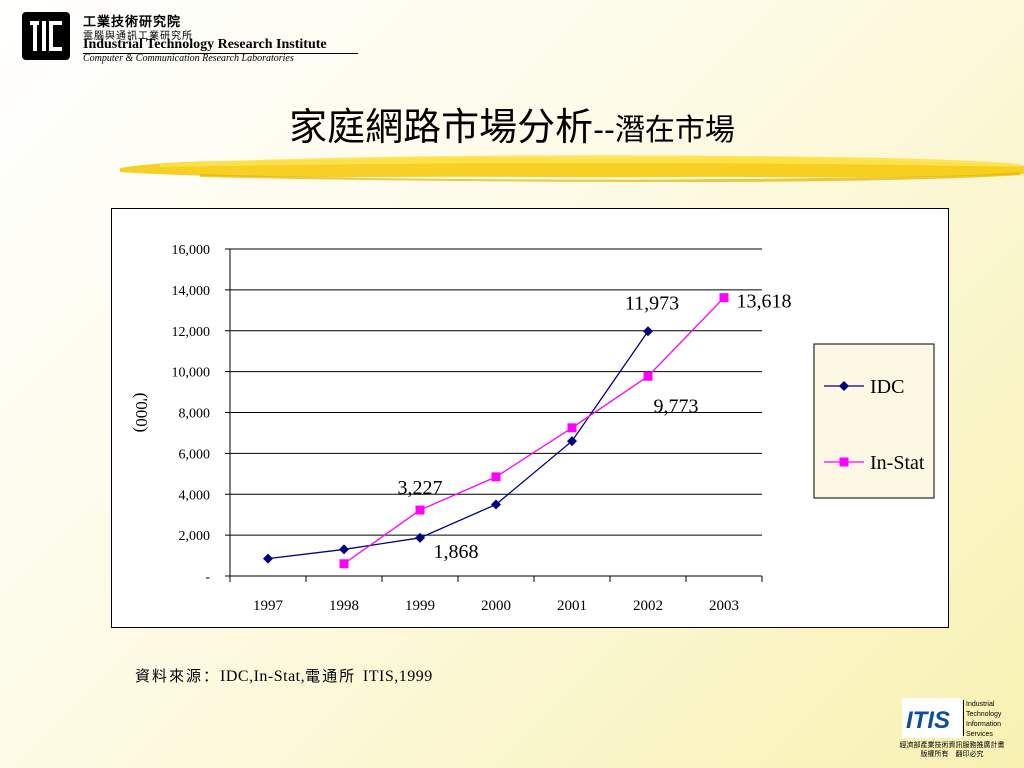 Image resolution: width=1024 pixels, height=768 pixels. What do you see at coordinates (764, 302) in the screenshot?
I see `data-label: 13,618` at bounding box center [764, 302].